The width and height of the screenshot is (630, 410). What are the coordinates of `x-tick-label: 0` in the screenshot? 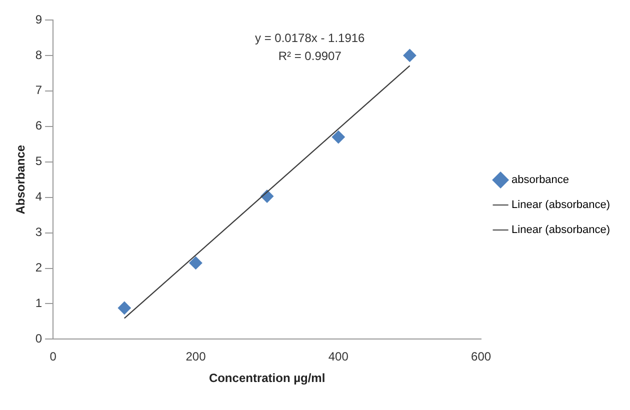 It's located at (53, 357).